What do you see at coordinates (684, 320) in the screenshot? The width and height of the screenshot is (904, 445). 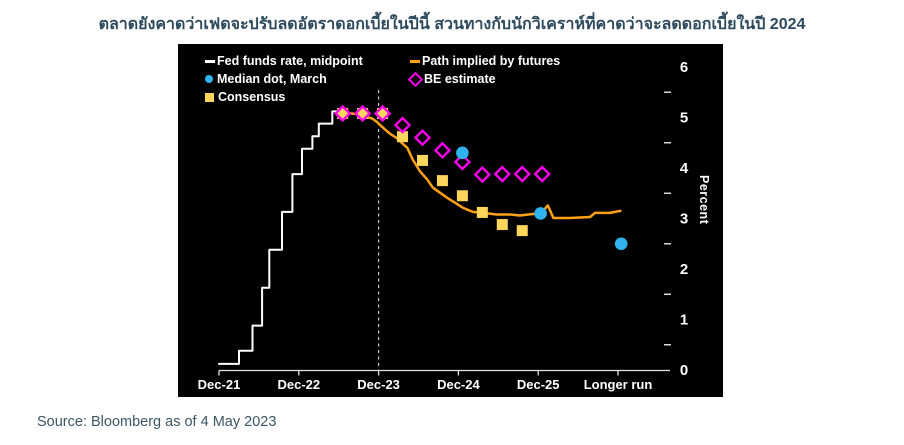 I see `svg-text: 1` at bounding box center [684, 320].